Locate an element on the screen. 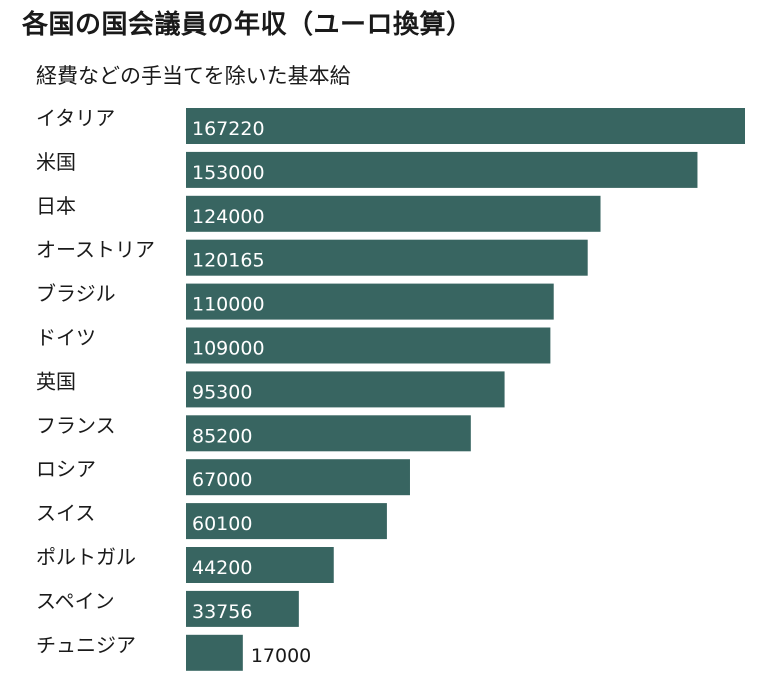  category-label: ポルトガル is located at coordinates (86, 557).